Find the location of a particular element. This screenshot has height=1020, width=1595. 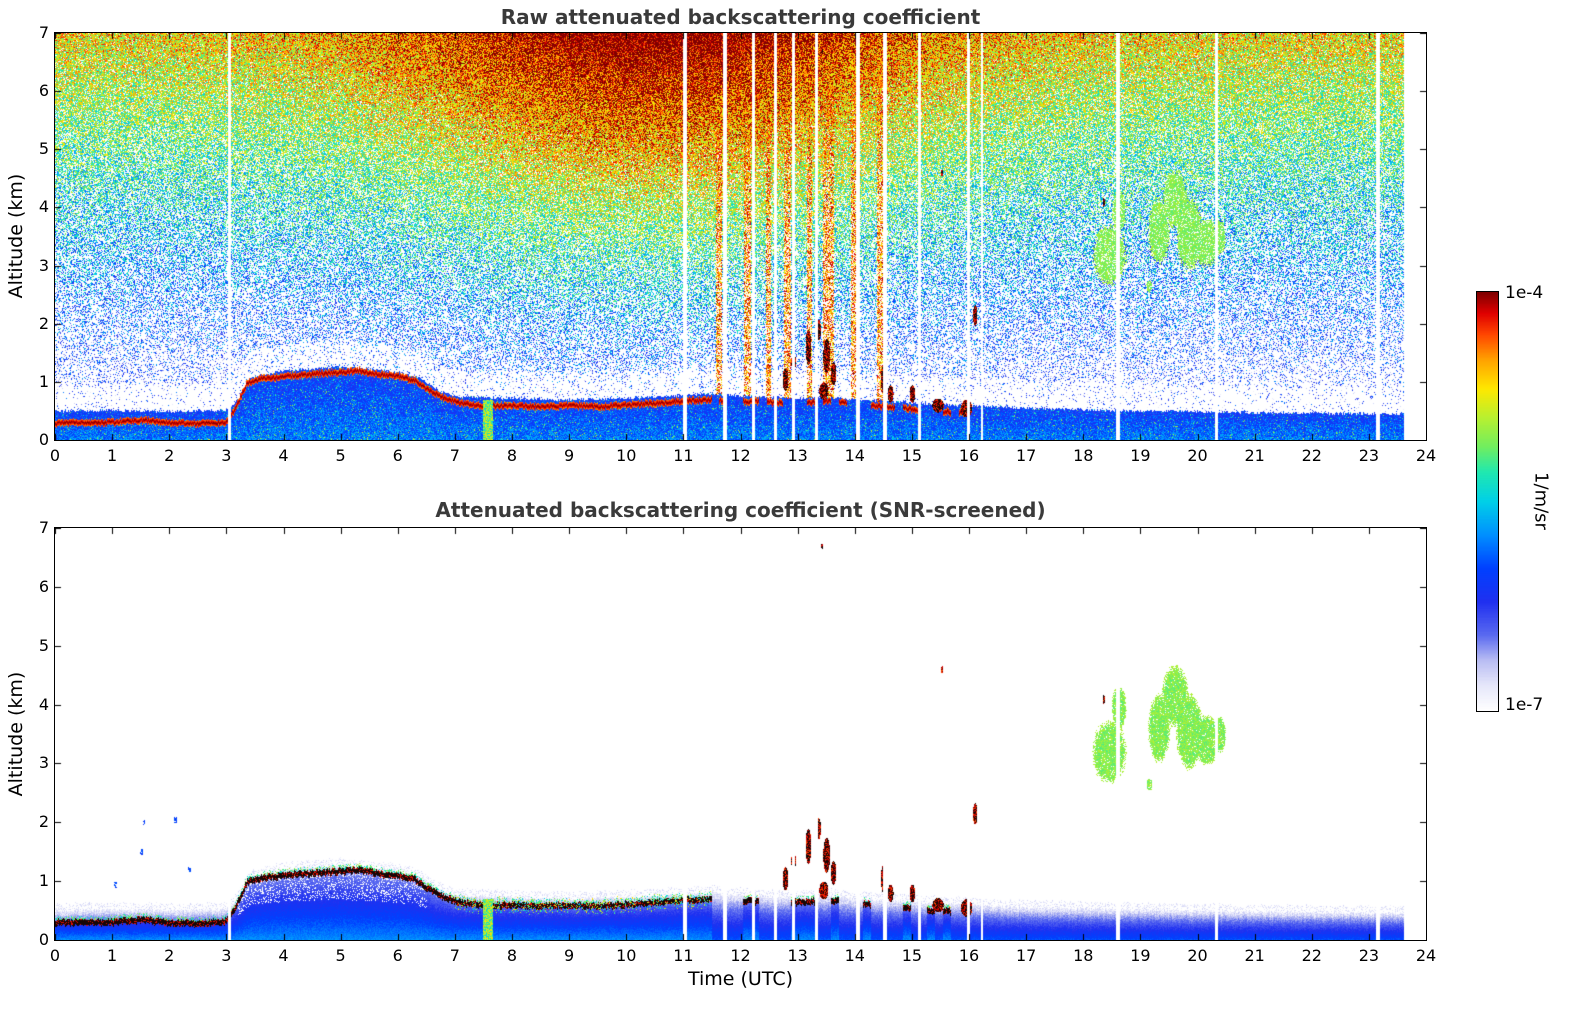

top-y-axis-label: Altitude (km) is located at coordinates (16, 236).